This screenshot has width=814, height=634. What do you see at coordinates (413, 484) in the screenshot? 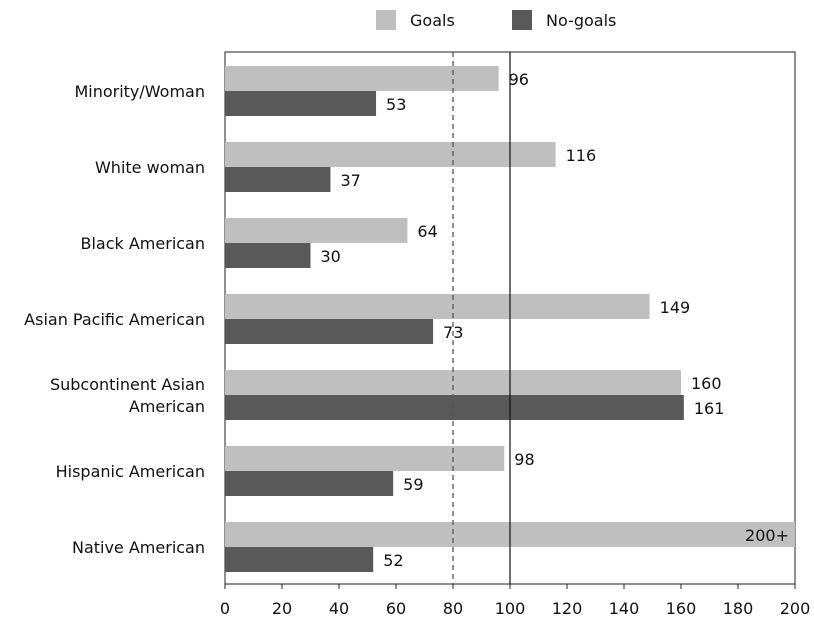
I see `data-label-no-goals-5: 59` at bounding box center [413, 484].